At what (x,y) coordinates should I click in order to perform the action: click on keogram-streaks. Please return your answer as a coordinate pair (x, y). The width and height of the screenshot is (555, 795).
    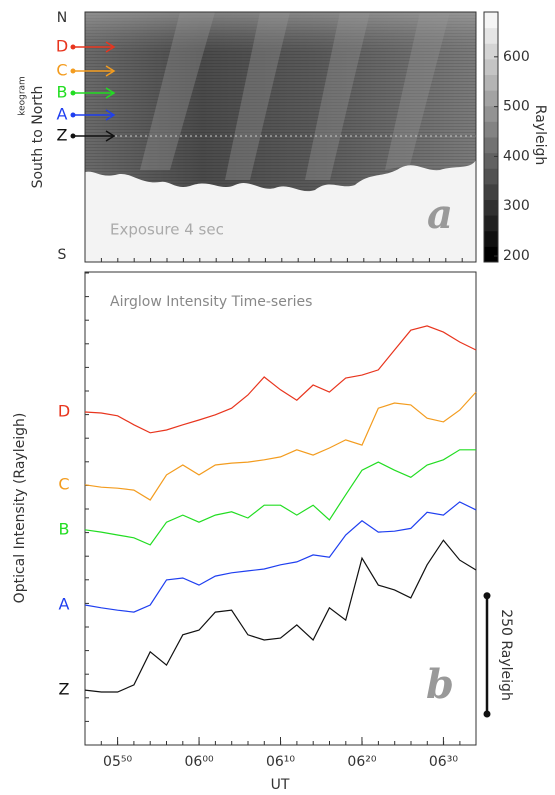
    Looking at the image, I should click on (295, 96).